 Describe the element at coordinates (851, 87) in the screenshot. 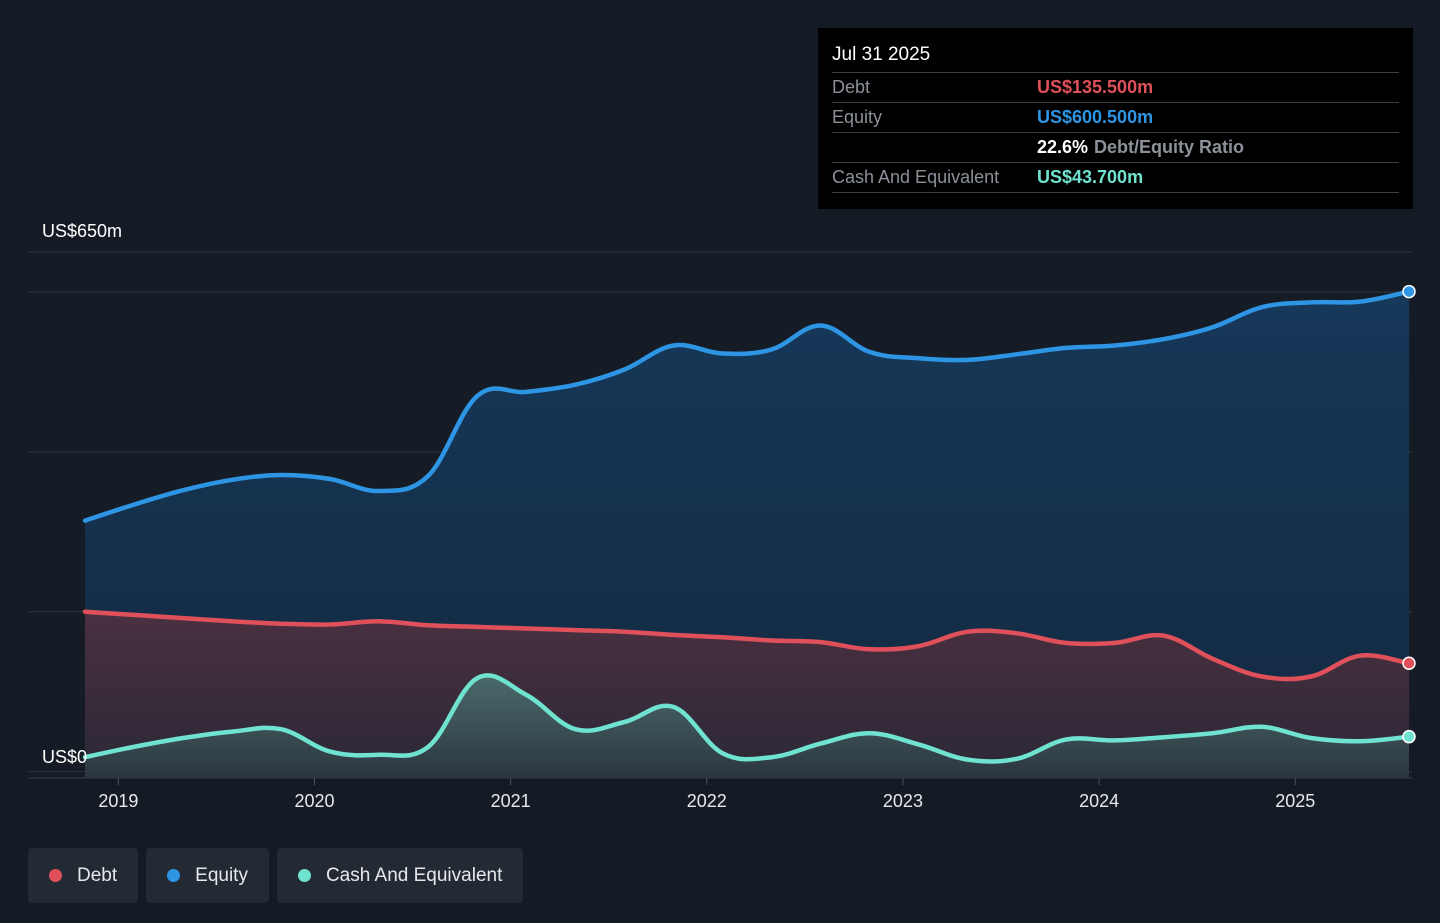

I see `tooltip-debt-label: Debt` at that location.